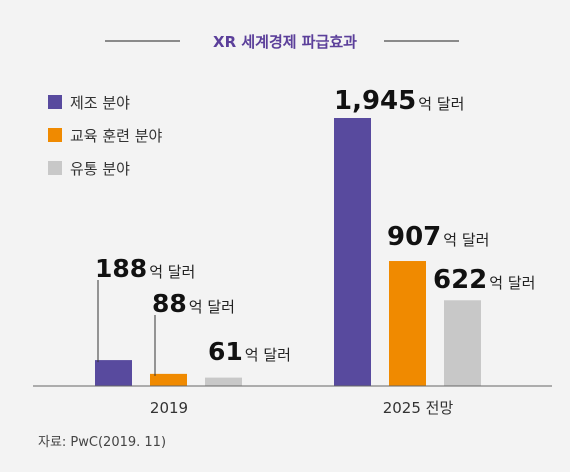  I want to click on x-tick-2019: 2019, so click(169, 408).